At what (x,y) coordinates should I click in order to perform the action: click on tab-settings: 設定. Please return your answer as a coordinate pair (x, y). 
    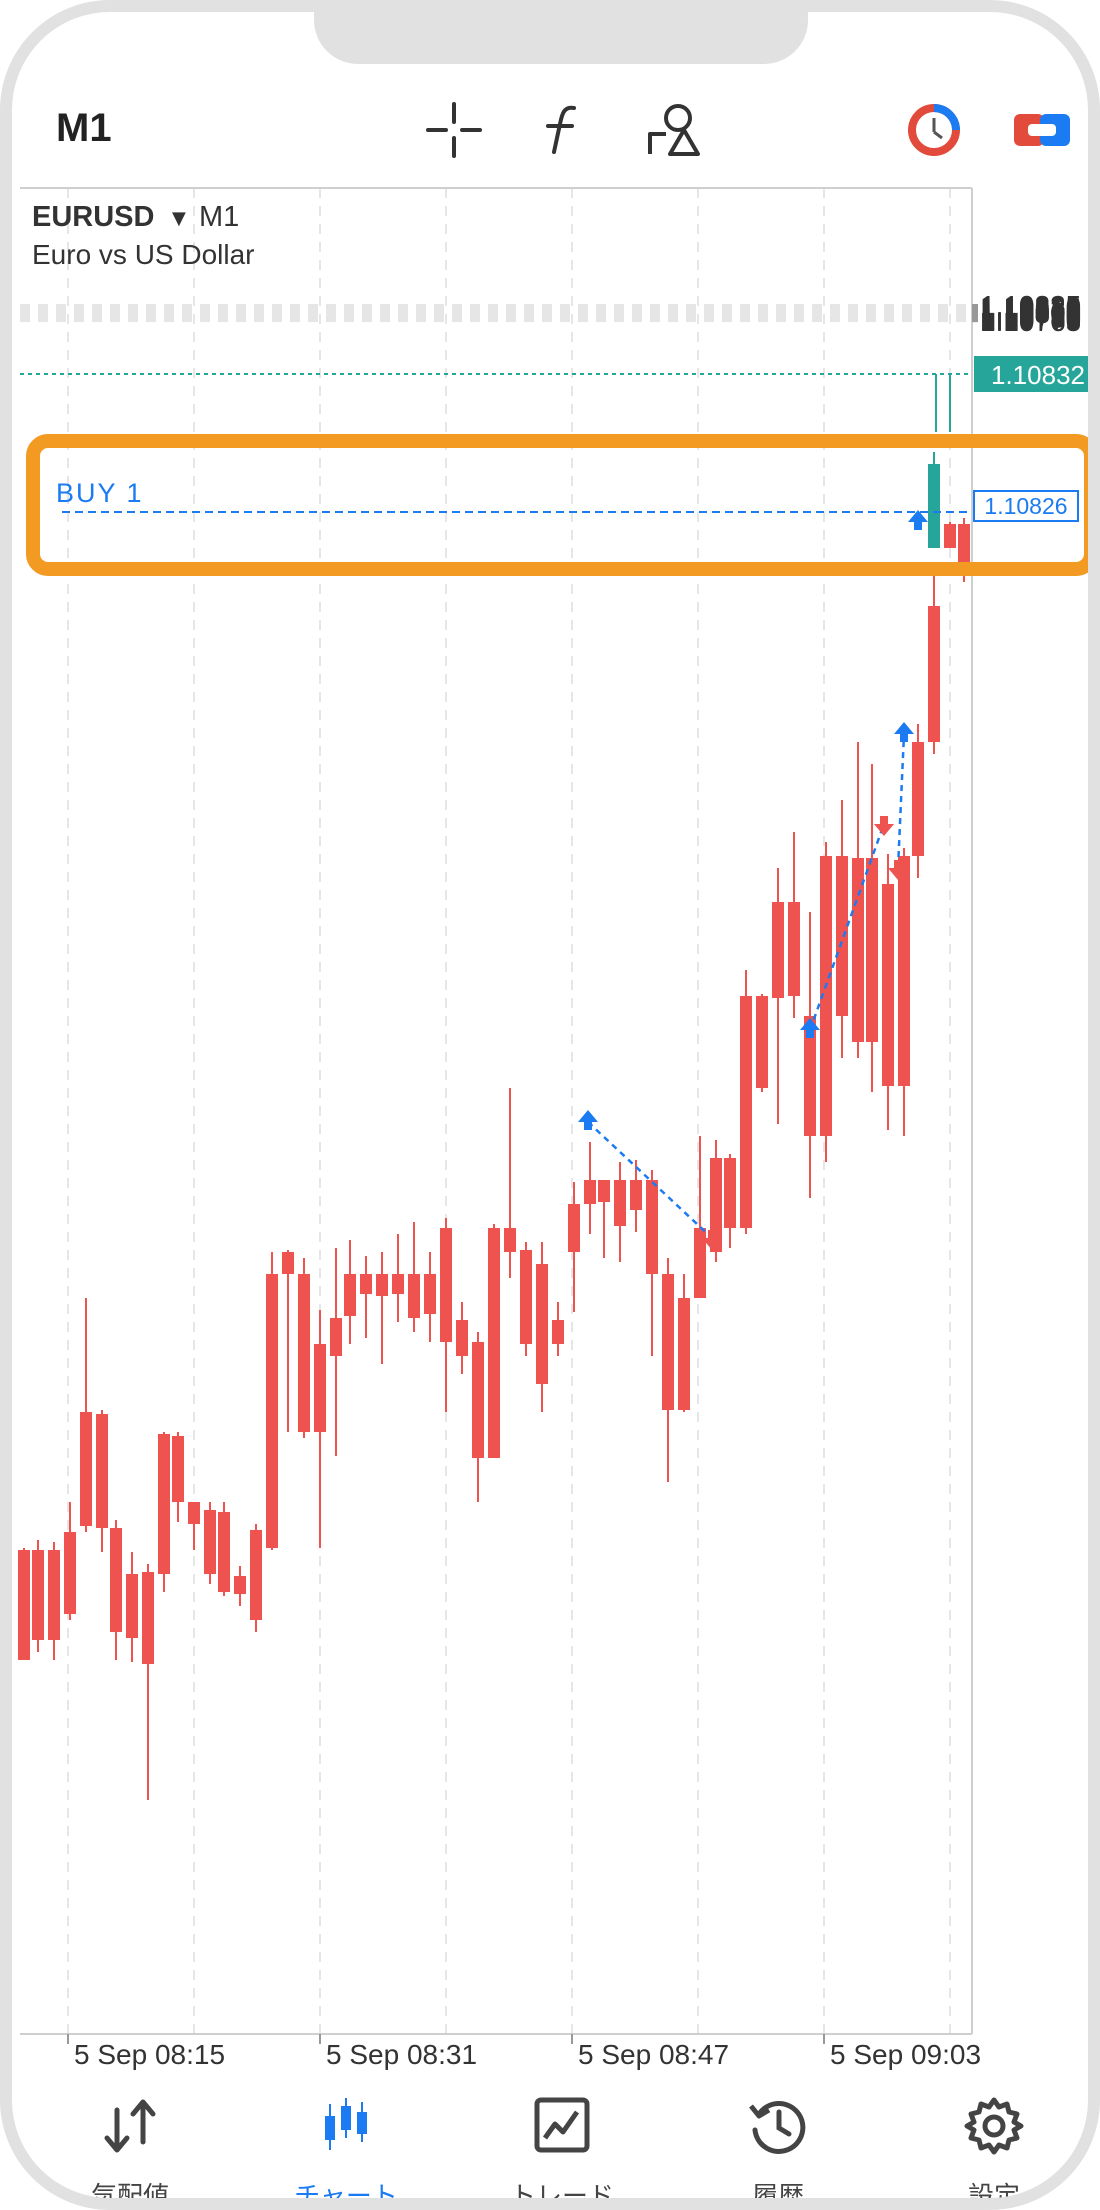
    Looking at the image, I should click on (994, 2126).